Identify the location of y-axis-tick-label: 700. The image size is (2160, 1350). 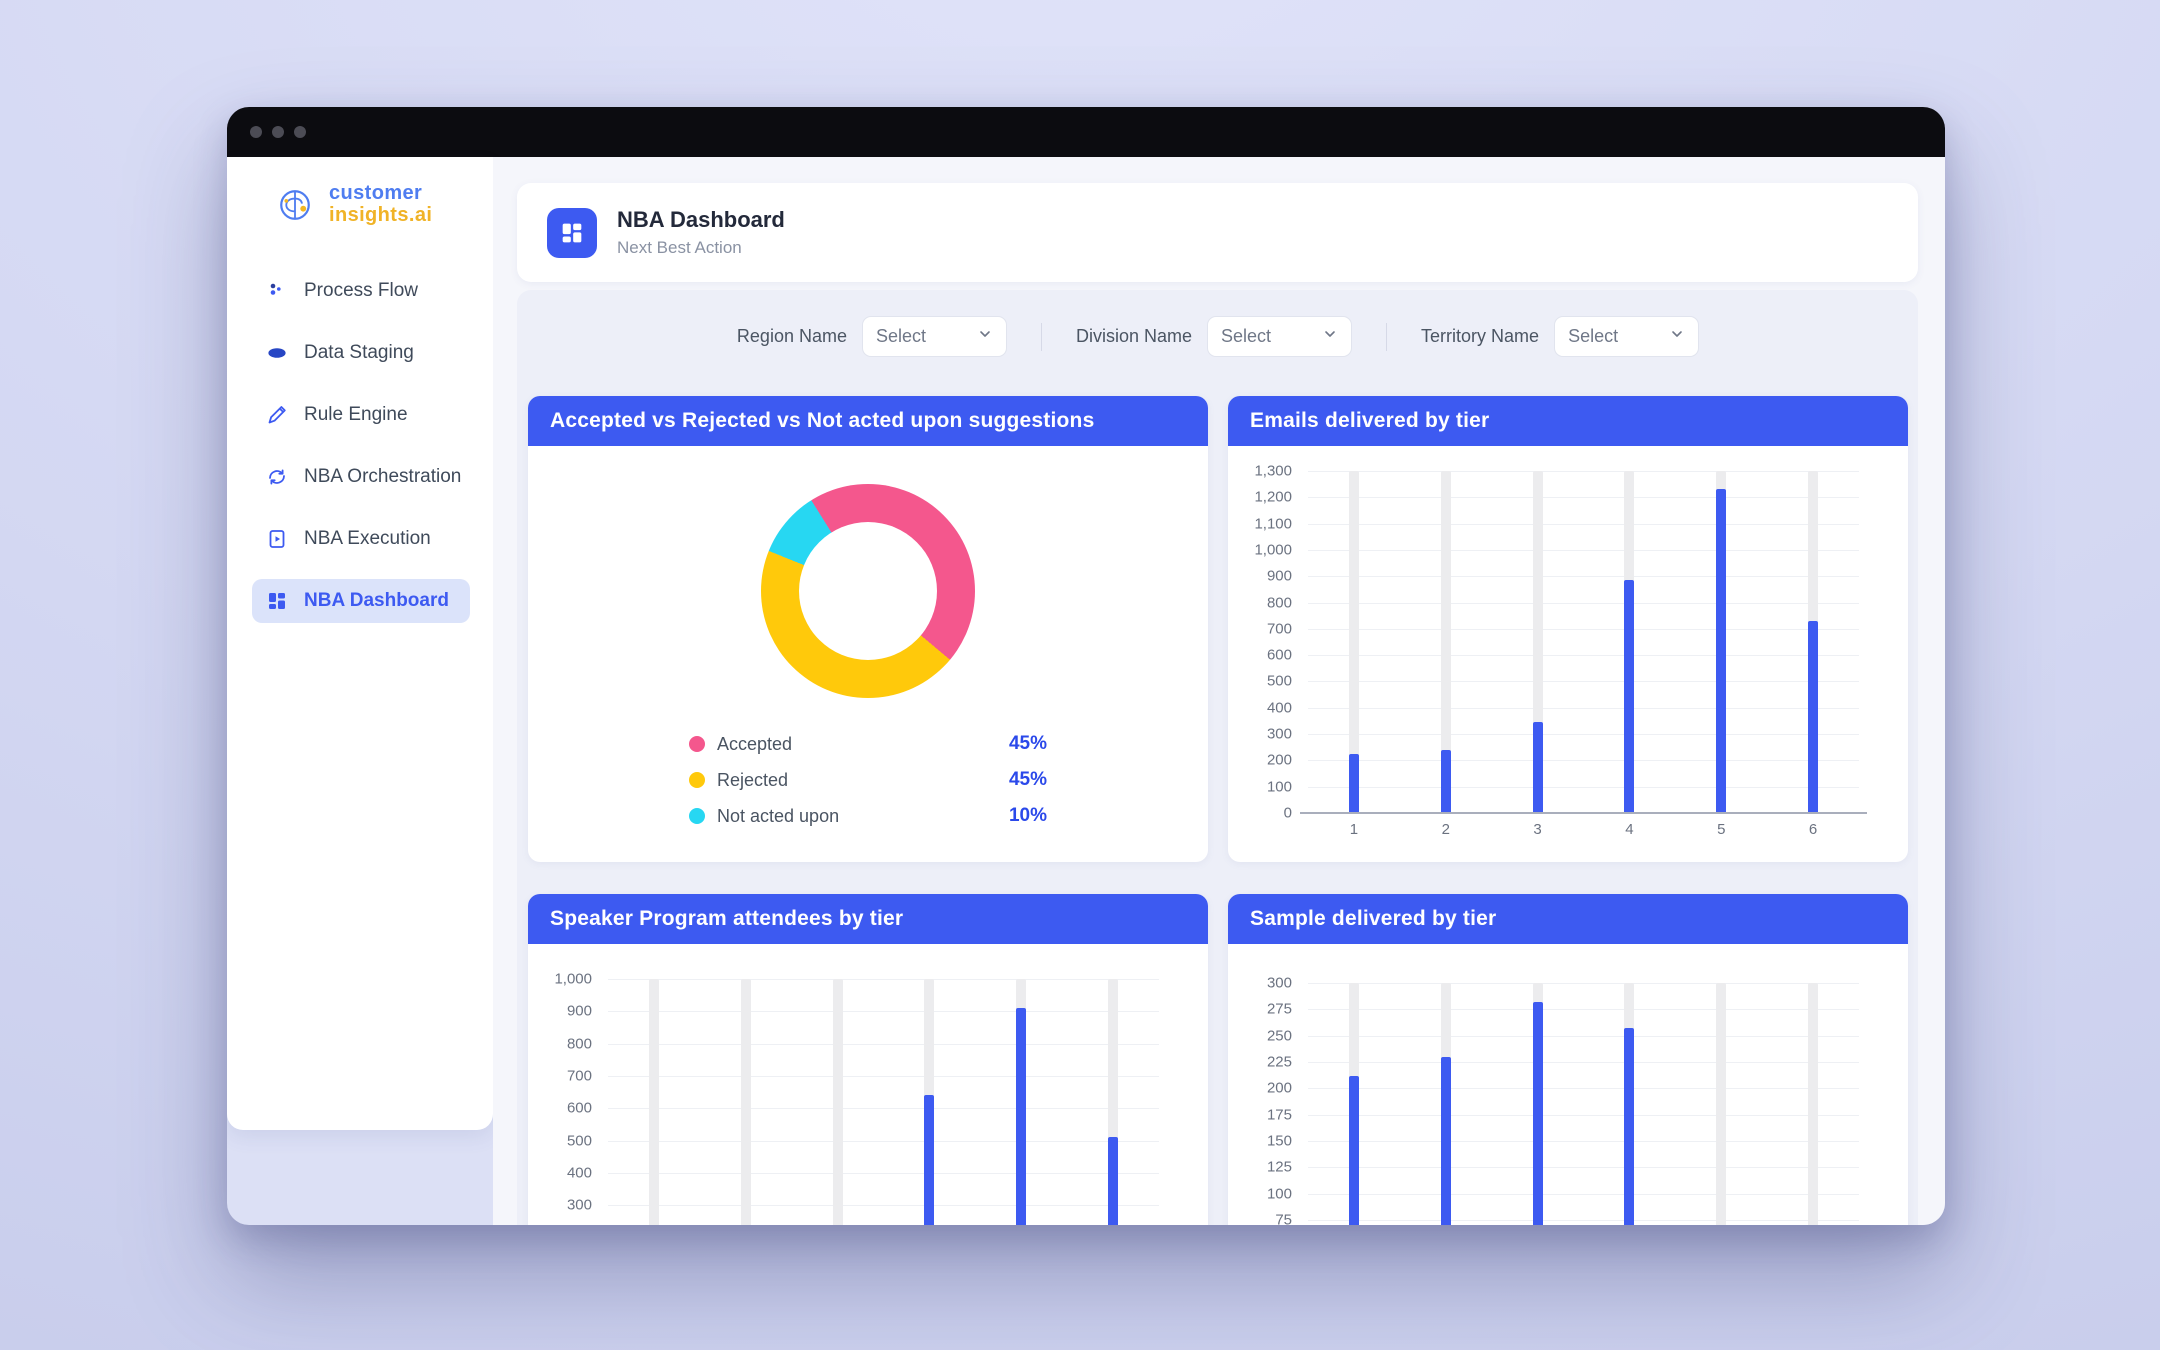
(579, 1076).